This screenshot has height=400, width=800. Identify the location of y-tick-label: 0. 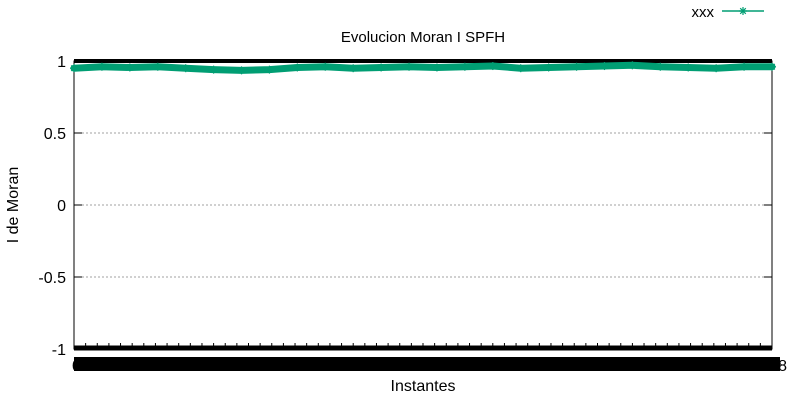
(61, 206).